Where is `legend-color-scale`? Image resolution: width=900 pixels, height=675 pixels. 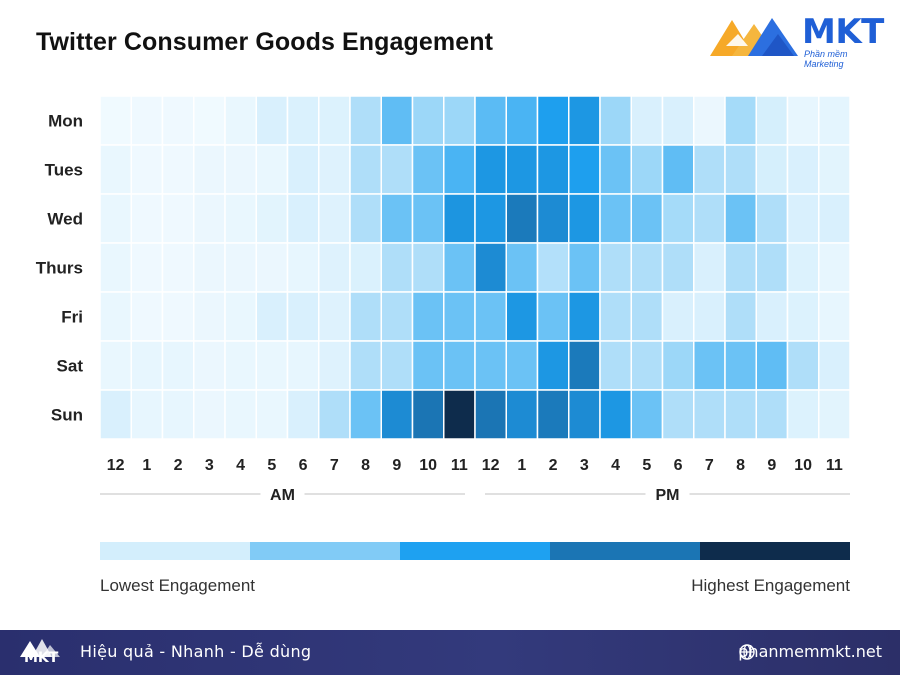
legend-color-scale is located at coordinates (475, 551).